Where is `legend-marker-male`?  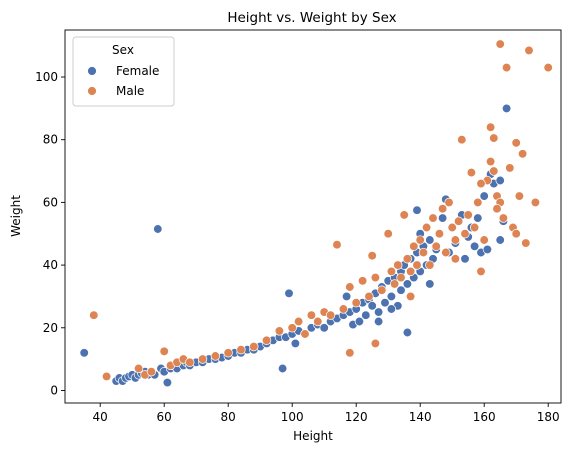 legend-marker-male is located at coordinates (92, 91).